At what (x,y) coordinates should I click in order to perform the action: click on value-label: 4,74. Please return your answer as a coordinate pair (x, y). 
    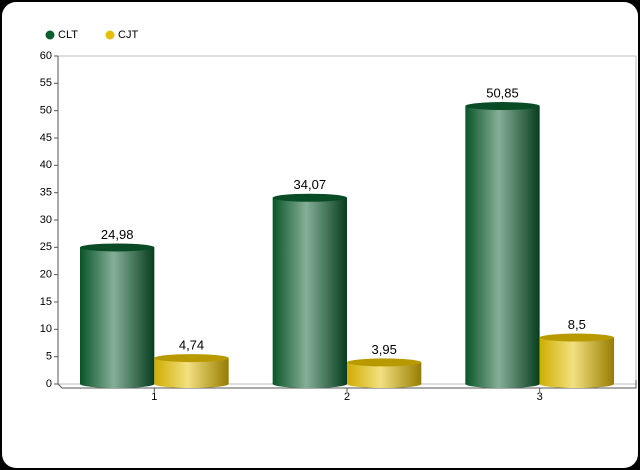
    Looking at the image, I should click on (191, 345).